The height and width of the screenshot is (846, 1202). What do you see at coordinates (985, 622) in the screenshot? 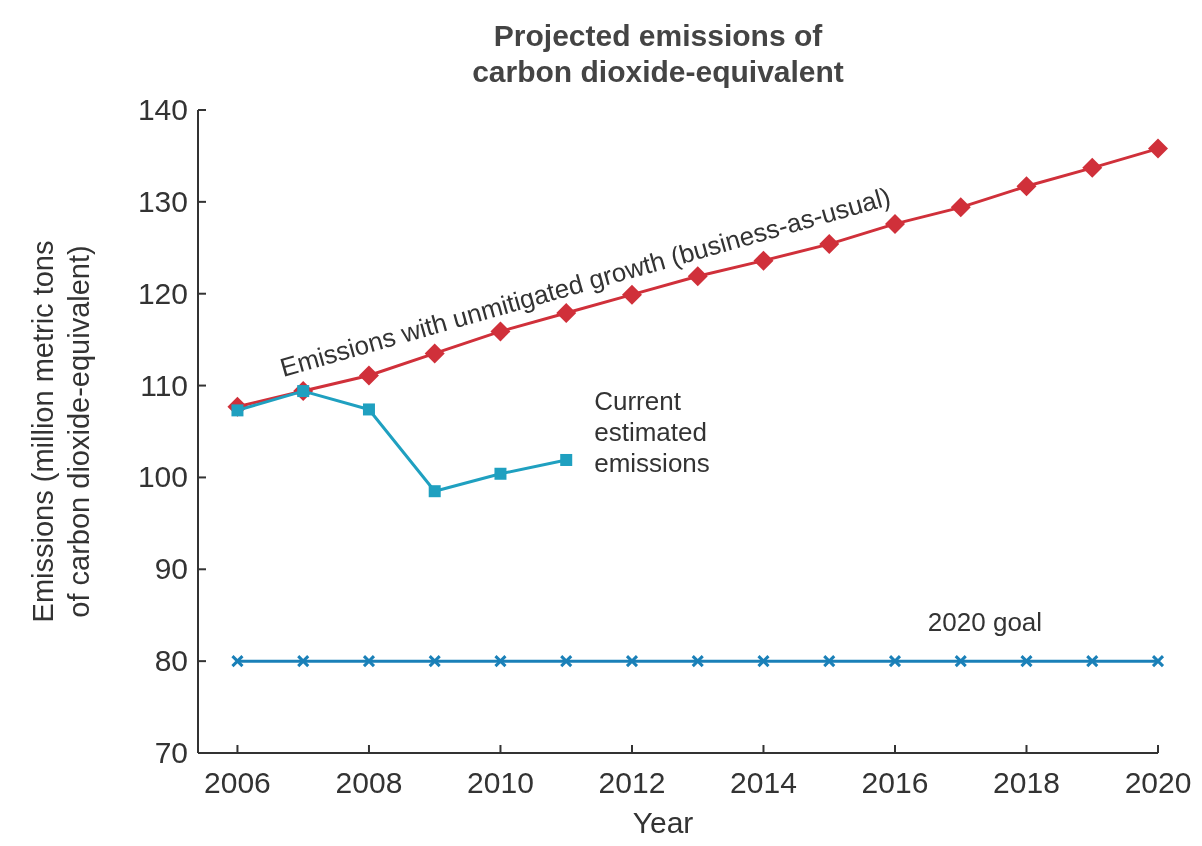
I see `series-label: 2020 goal` at bounding box center [985, 622].